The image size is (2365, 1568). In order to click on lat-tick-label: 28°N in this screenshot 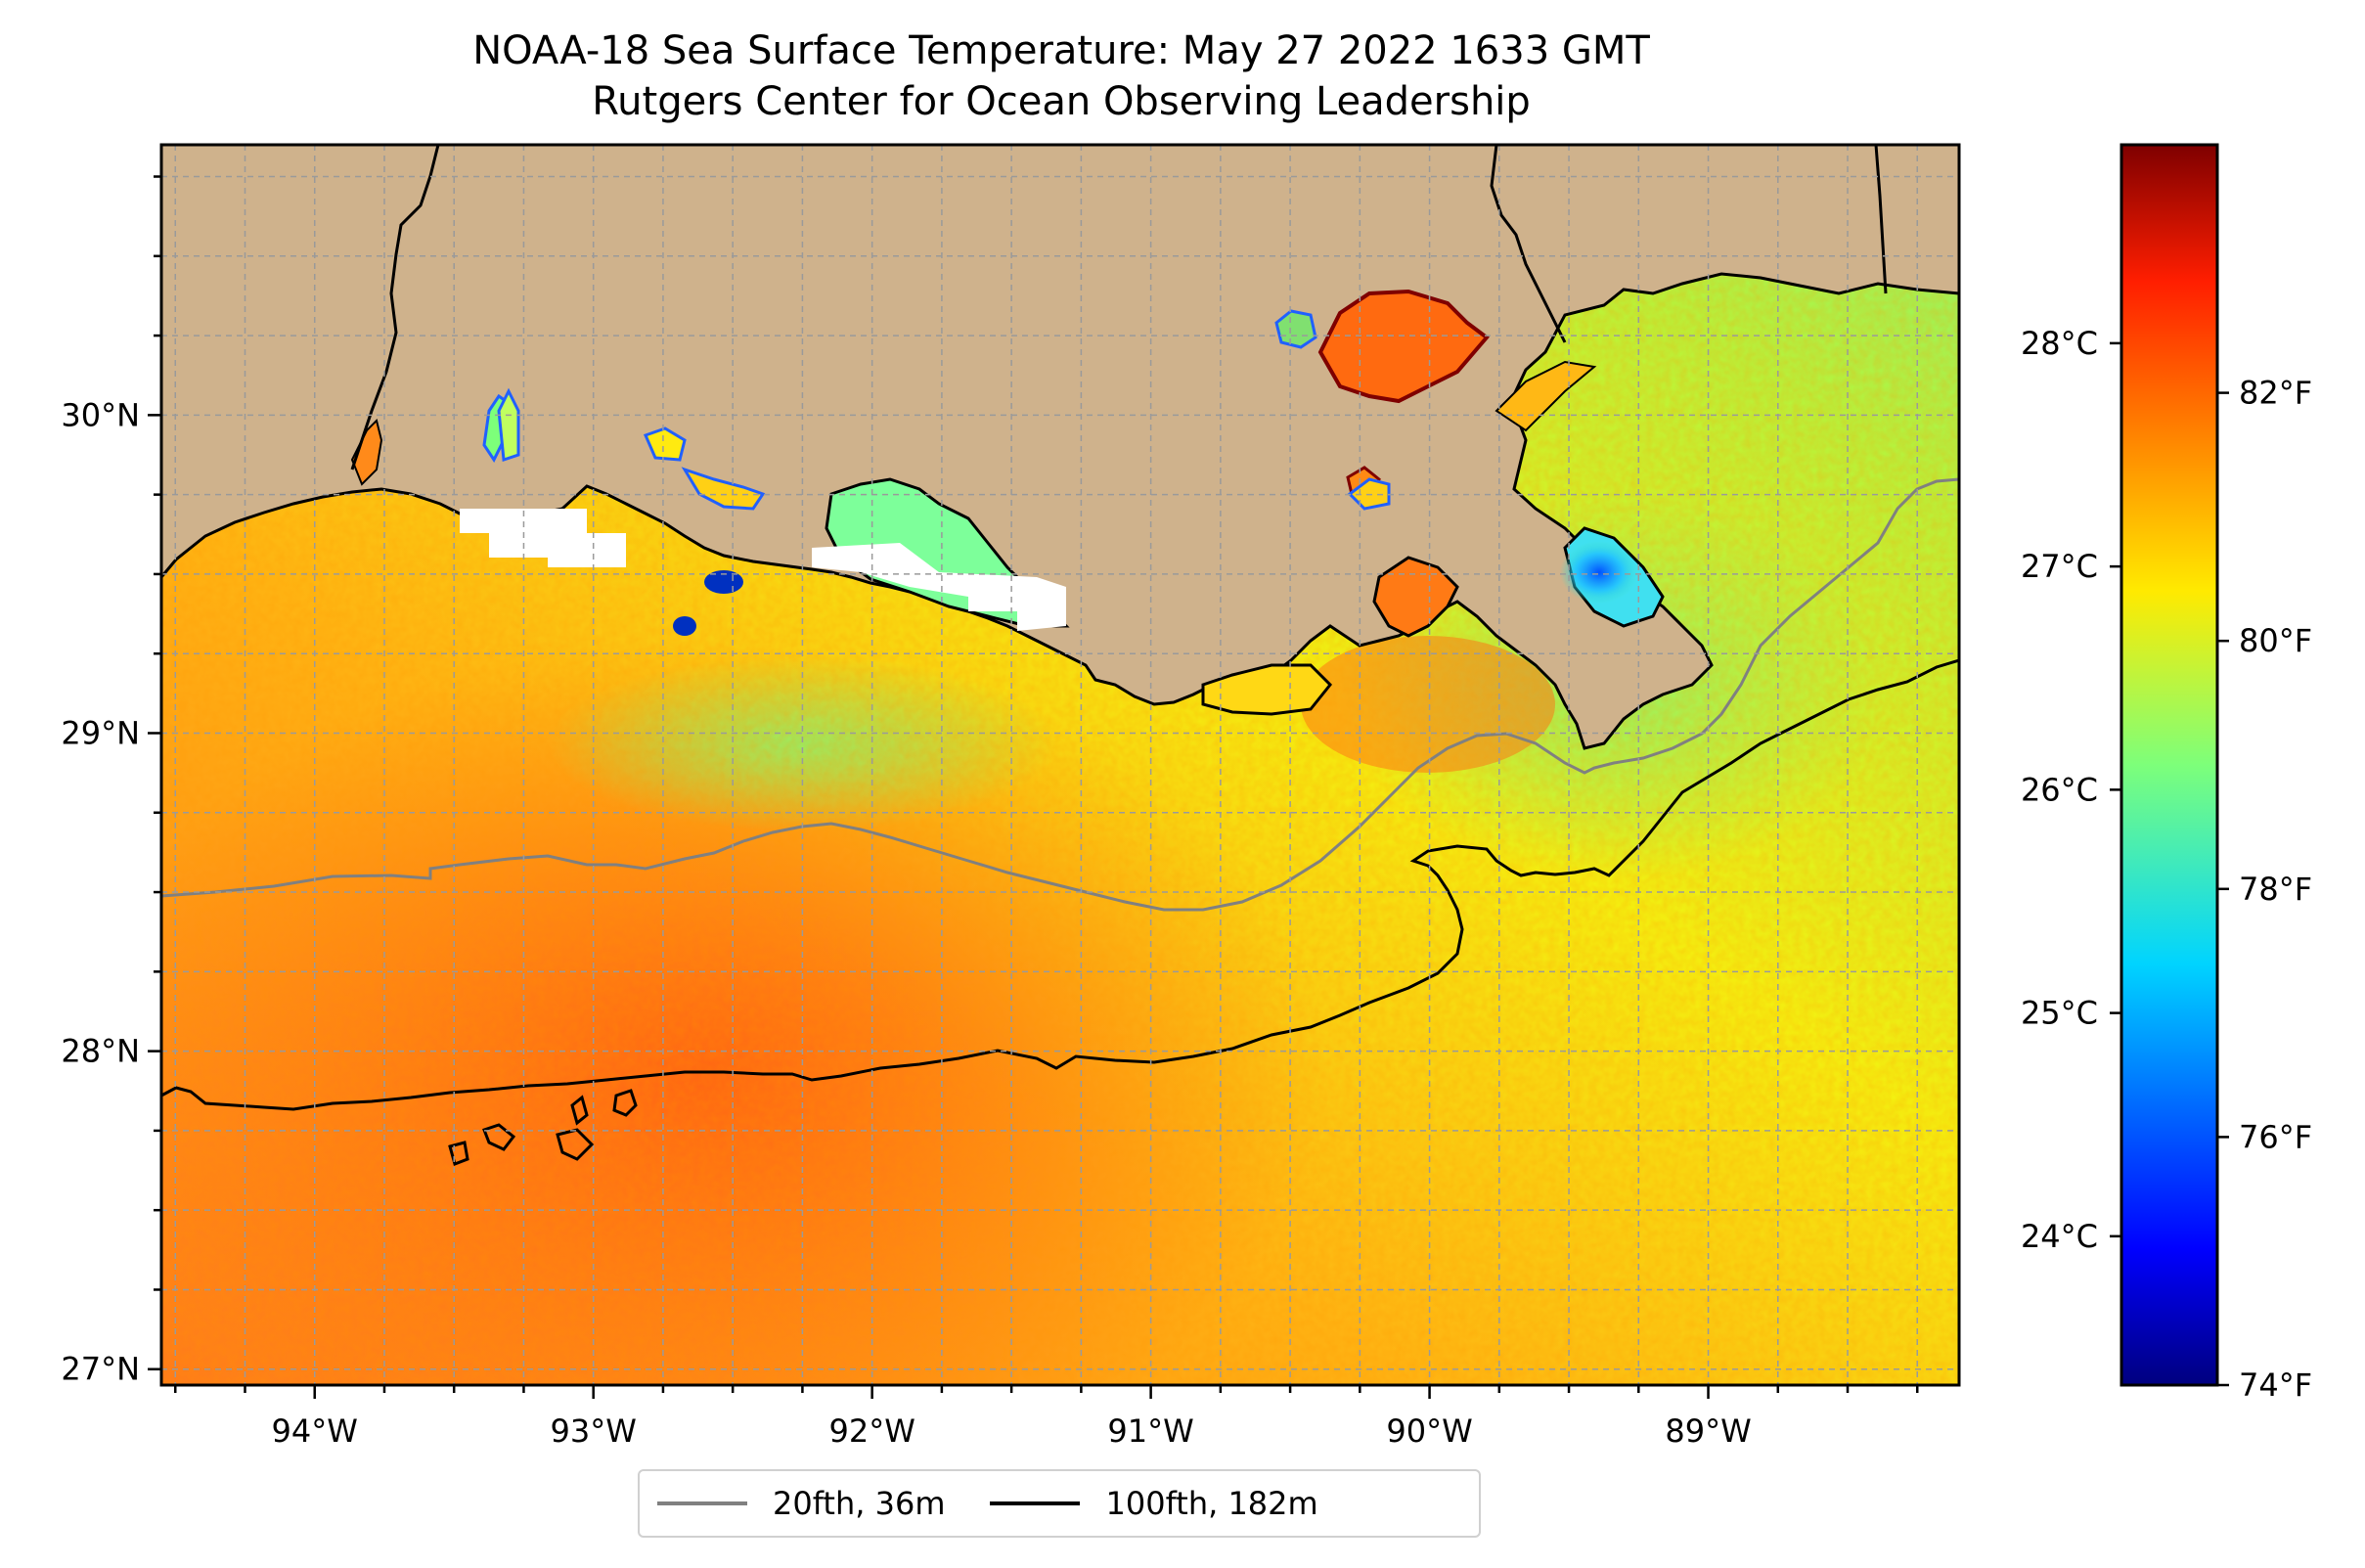, I will do `click(100, 1051)`.